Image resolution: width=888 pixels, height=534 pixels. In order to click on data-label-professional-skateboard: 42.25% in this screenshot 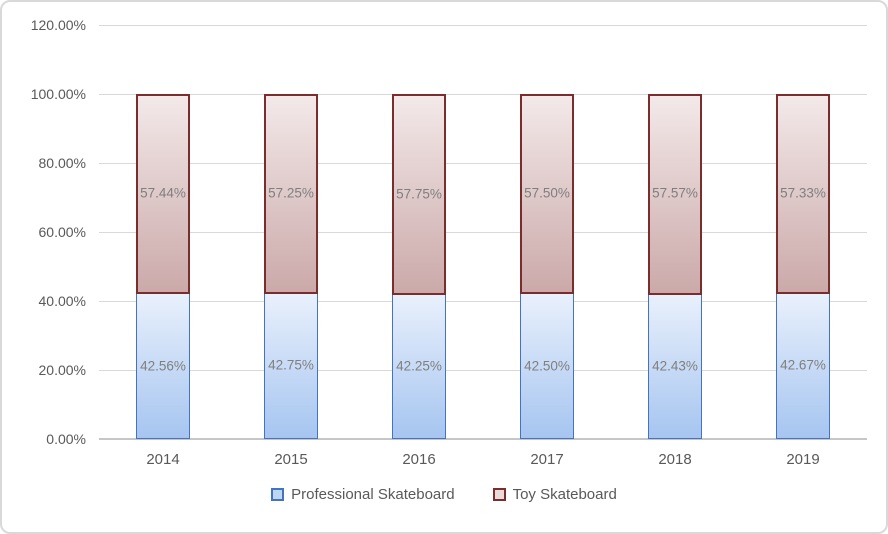, I will do `click(419, 366)`.